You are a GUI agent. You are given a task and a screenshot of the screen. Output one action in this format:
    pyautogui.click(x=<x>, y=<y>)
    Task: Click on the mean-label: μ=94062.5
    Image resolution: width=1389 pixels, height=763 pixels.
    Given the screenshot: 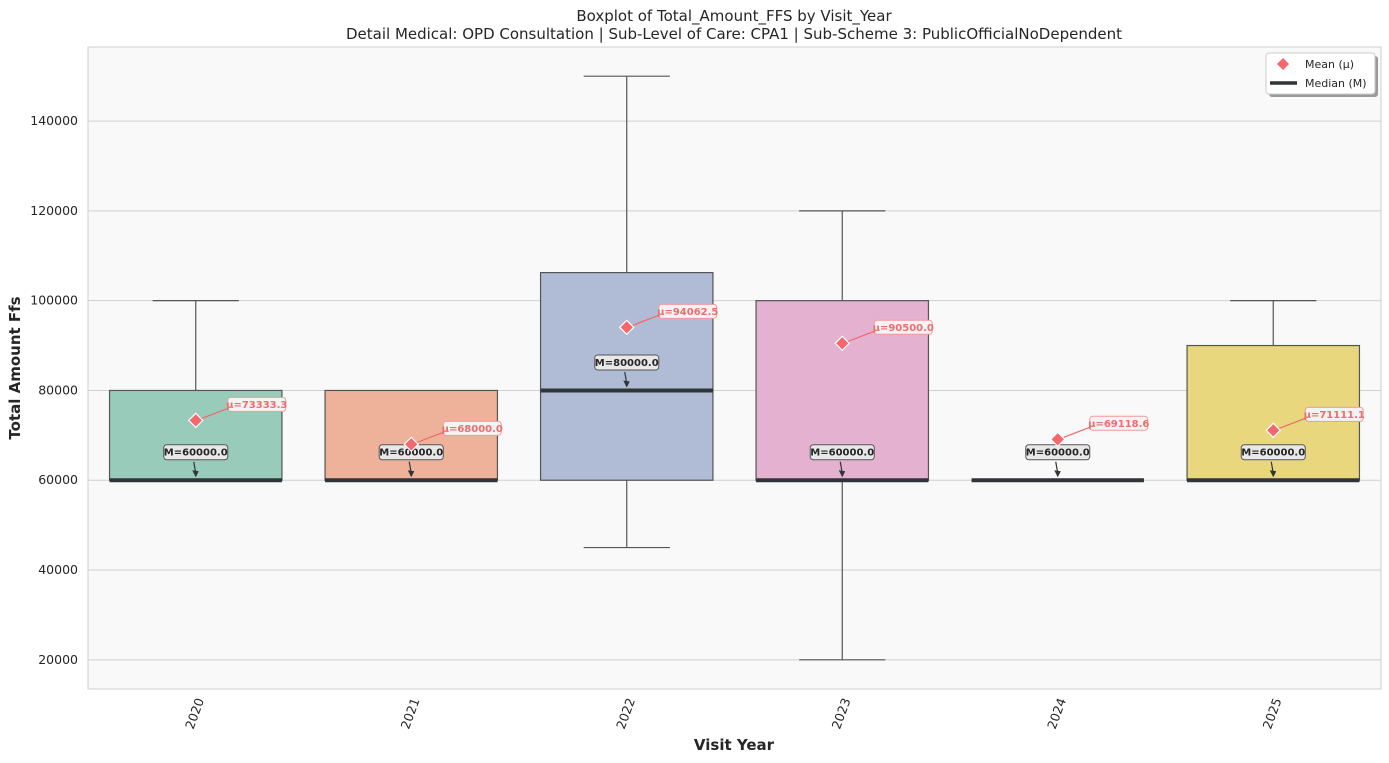 What is the action you would take?
    pyautogui.click(x=687, y=312)
    